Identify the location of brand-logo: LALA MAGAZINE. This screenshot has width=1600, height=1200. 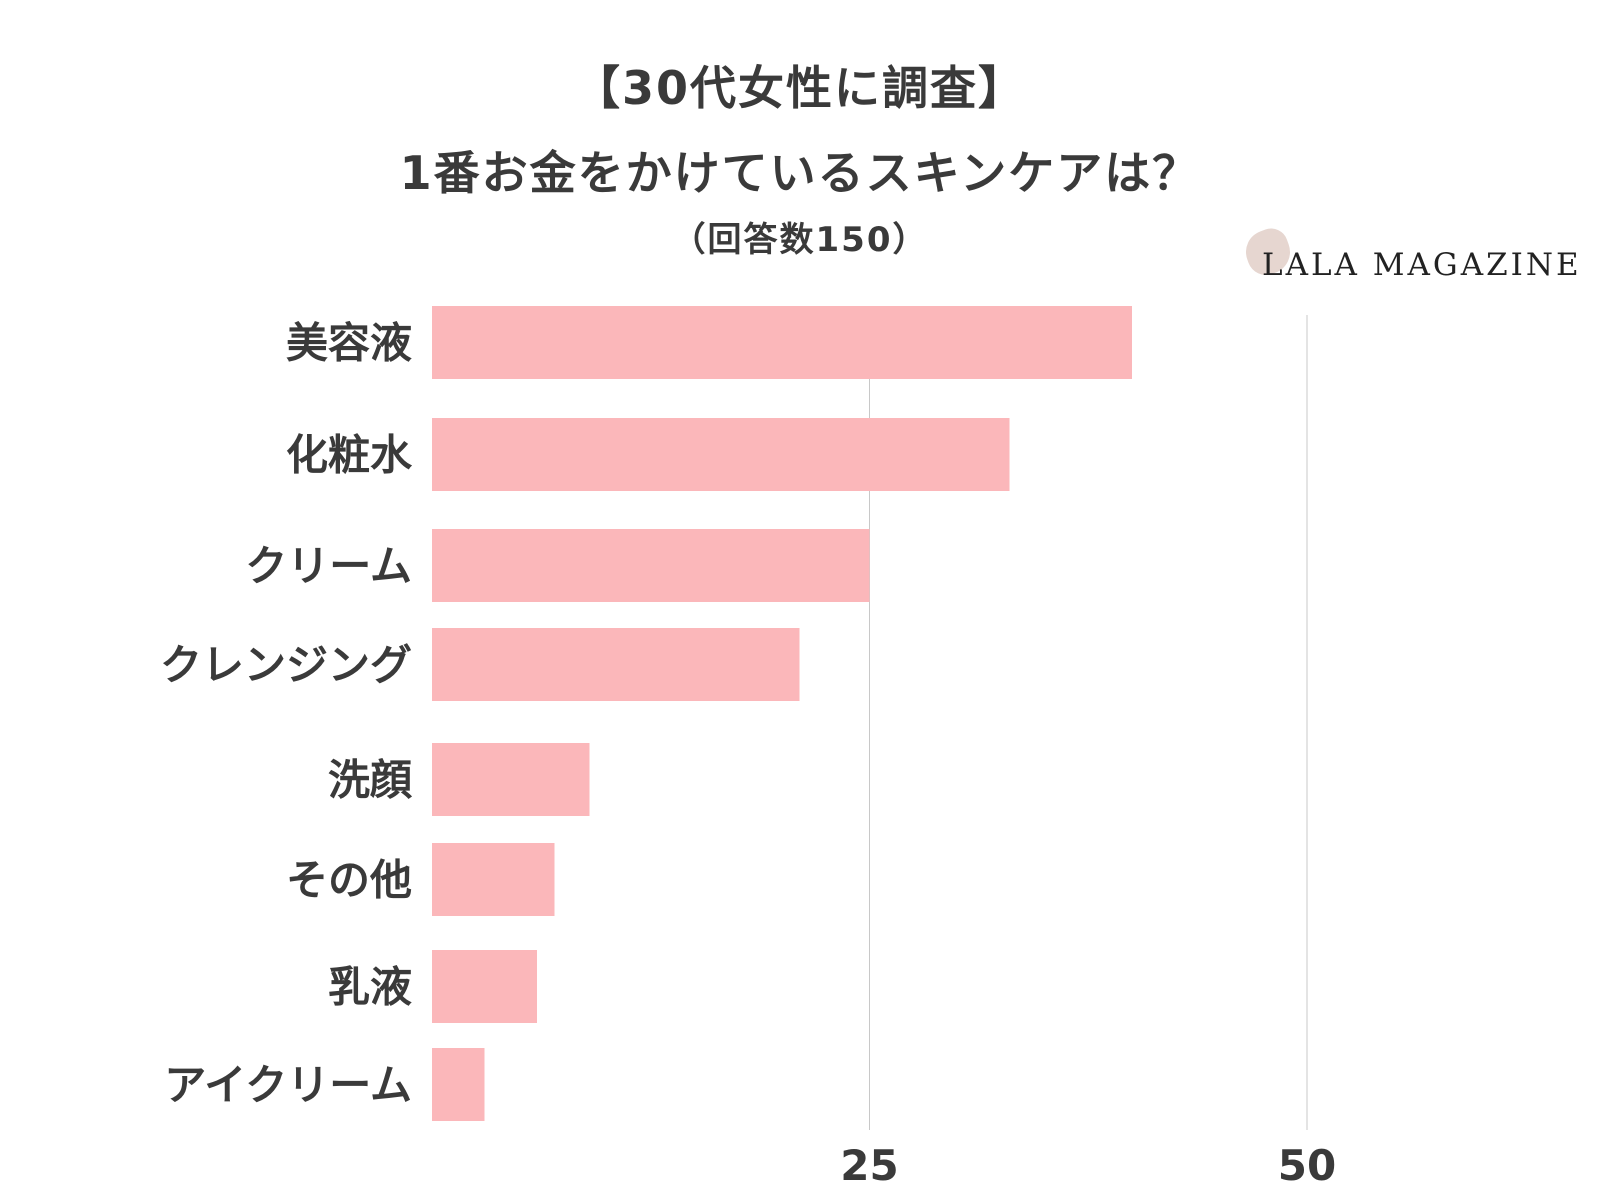
(1410, 259).